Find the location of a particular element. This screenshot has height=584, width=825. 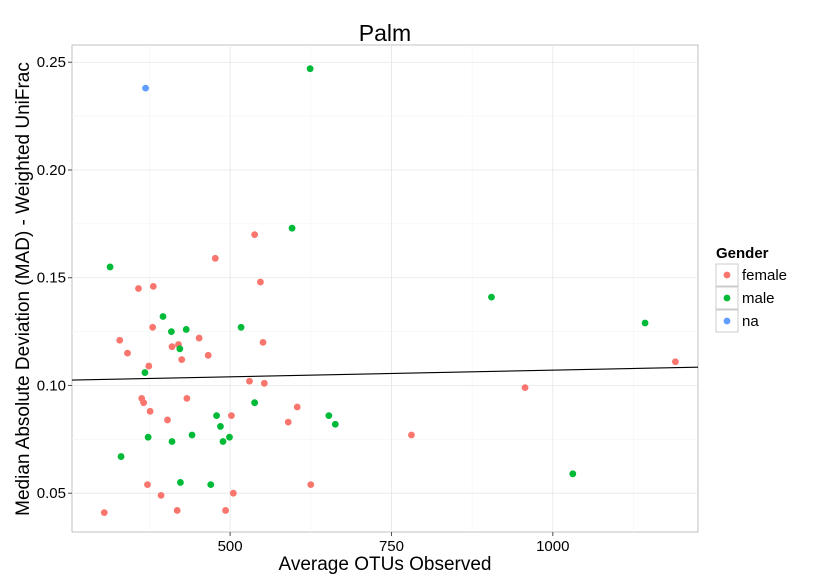

x-tick-label: 750 is located at coordinates (391, 546).